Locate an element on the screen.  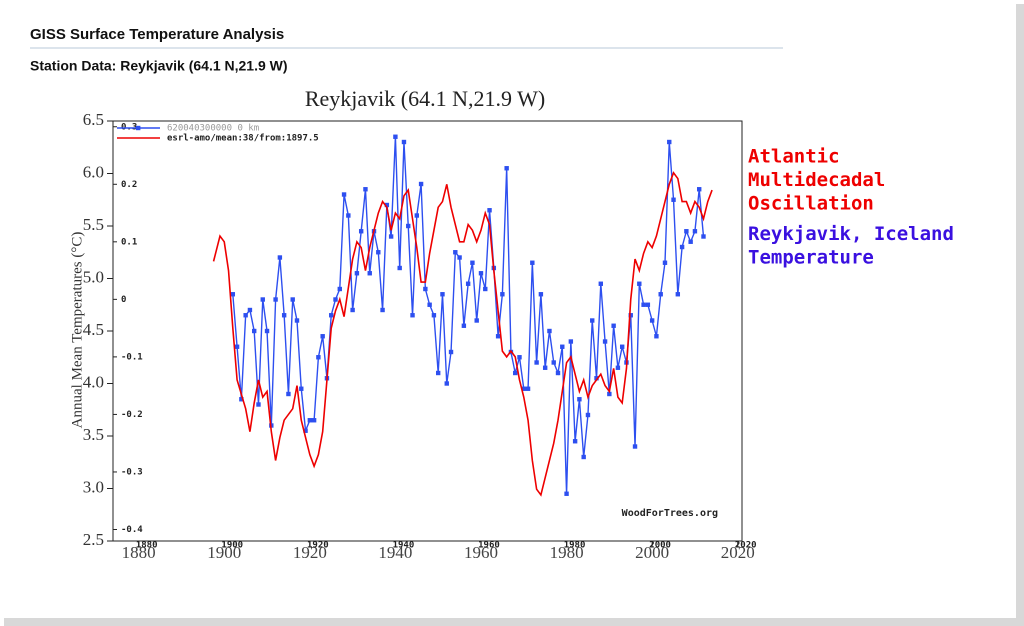
y-tick-label: 5.0 is located at coordinates (93, 276).